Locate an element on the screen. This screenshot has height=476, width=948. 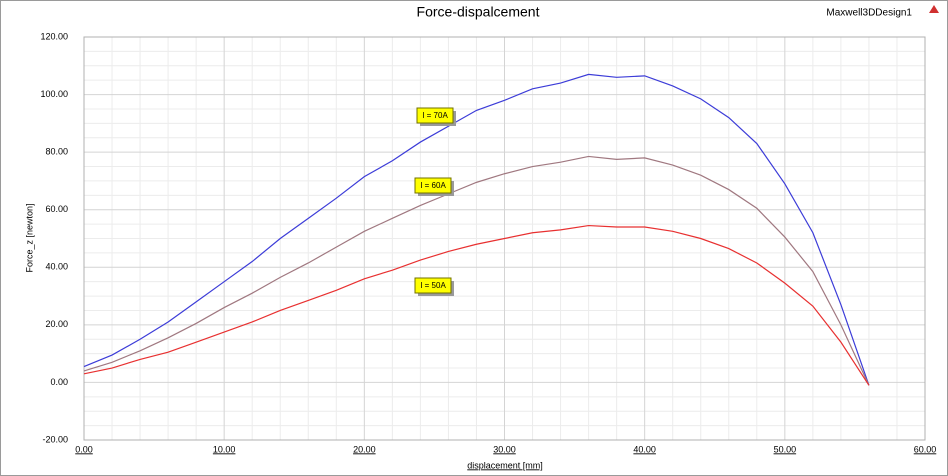
x-tick-label: 0.00 is located at coordinates (84, 449).